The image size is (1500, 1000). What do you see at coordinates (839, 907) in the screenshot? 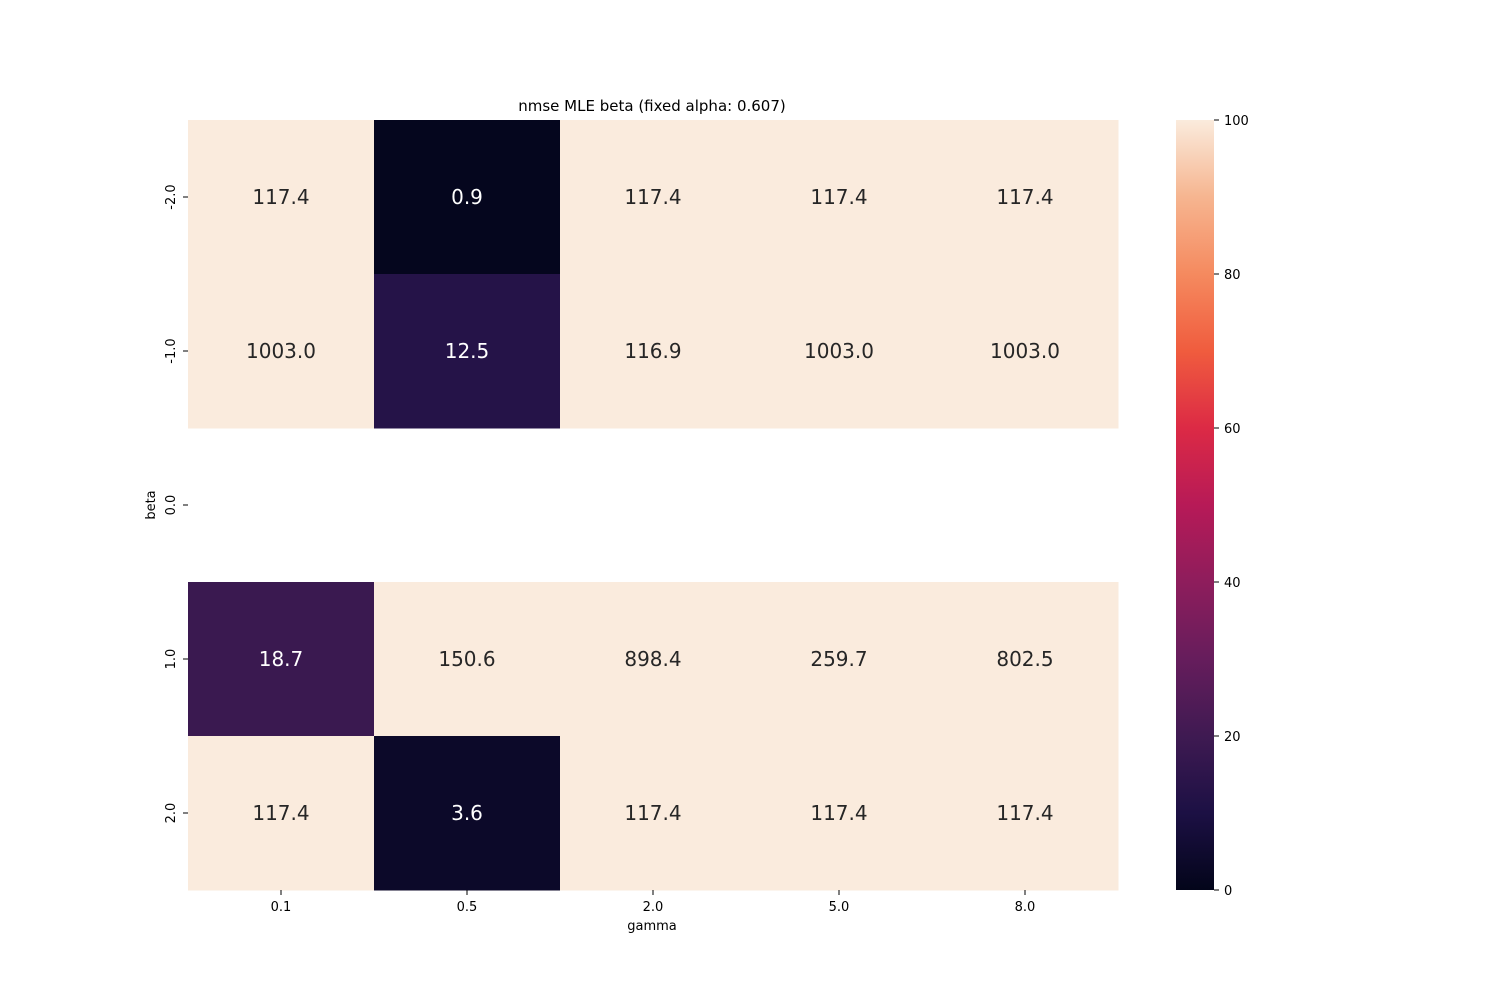
I see `x-tick-label: 5.0` at bounding box center [839, 907].